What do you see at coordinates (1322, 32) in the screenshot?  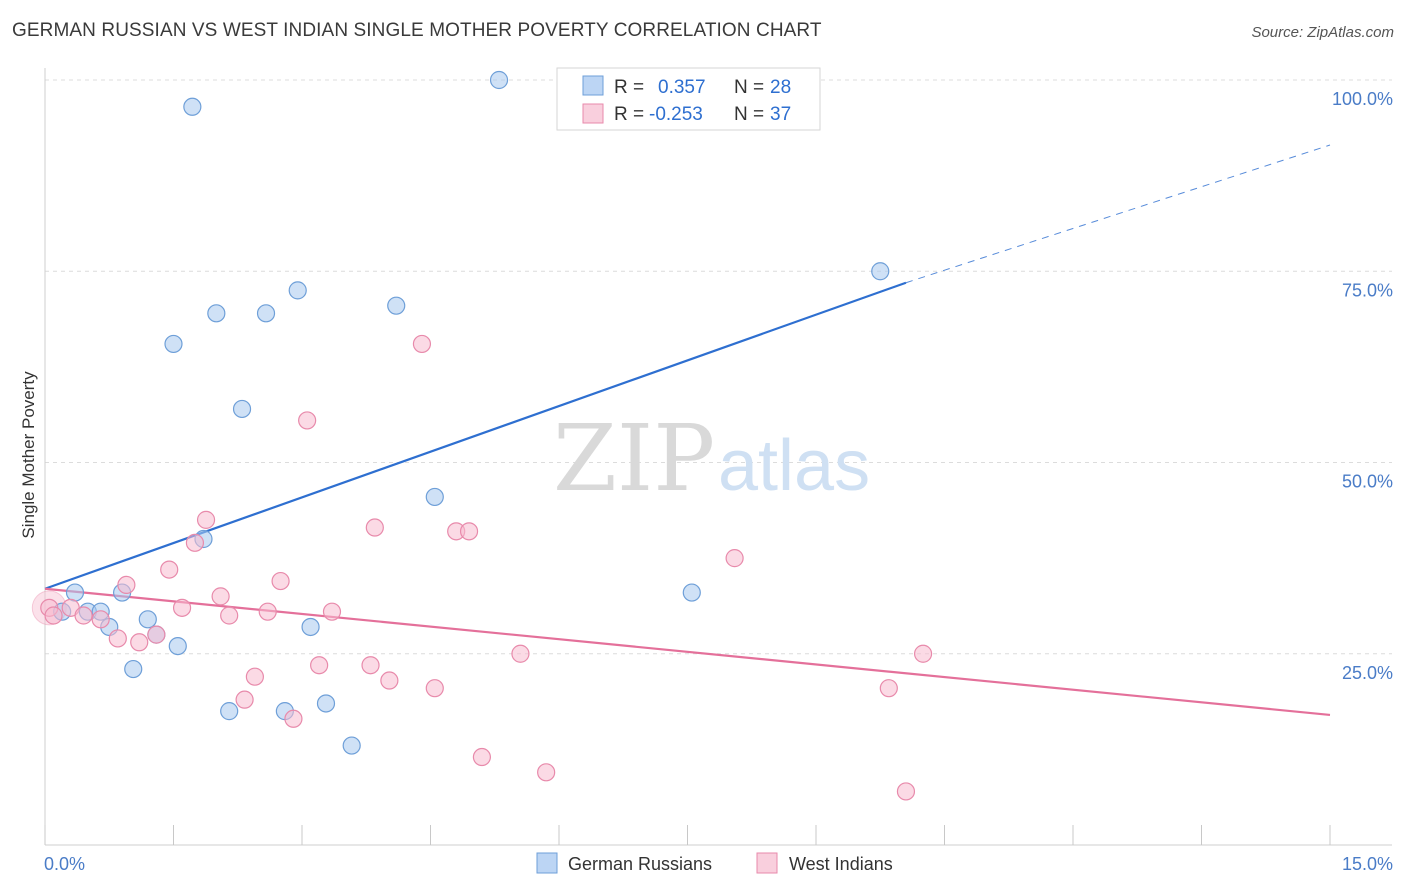 I see `source-label: Source: ZipAtlas.com` at bounding box center [1322, 32].